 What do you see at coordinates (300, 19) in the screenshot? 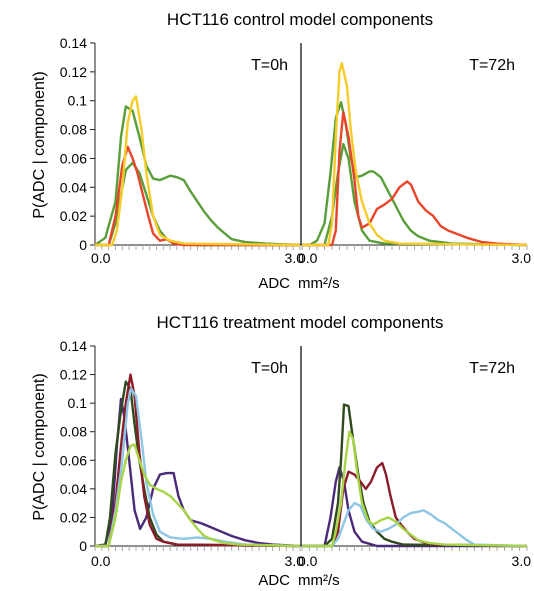
I see `chart-title: HCT116 control model components` at bounding box center [300, 19].